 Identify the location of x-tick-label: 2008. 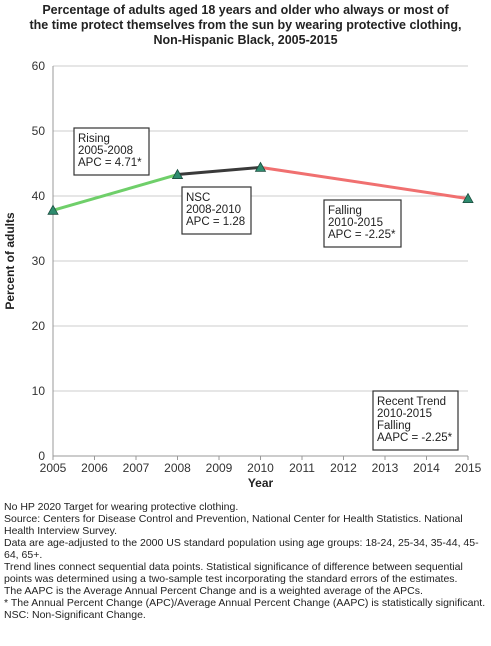
(177, 468).